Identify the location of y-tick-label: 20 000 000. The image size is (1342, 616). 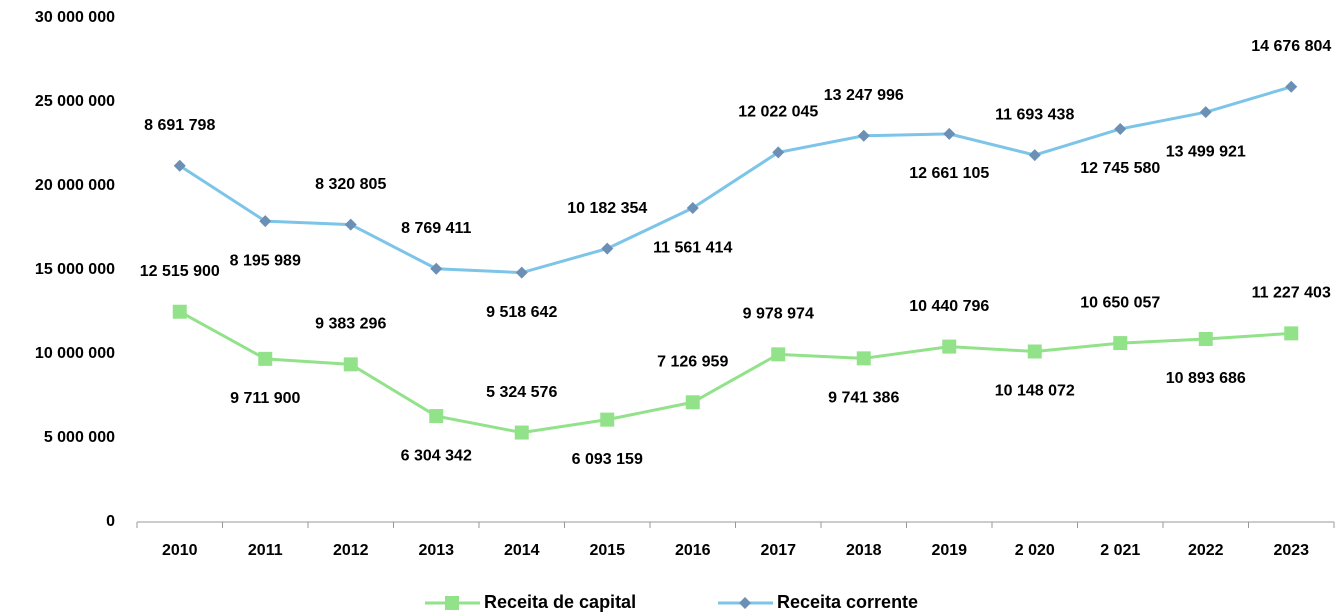
(75, 185).